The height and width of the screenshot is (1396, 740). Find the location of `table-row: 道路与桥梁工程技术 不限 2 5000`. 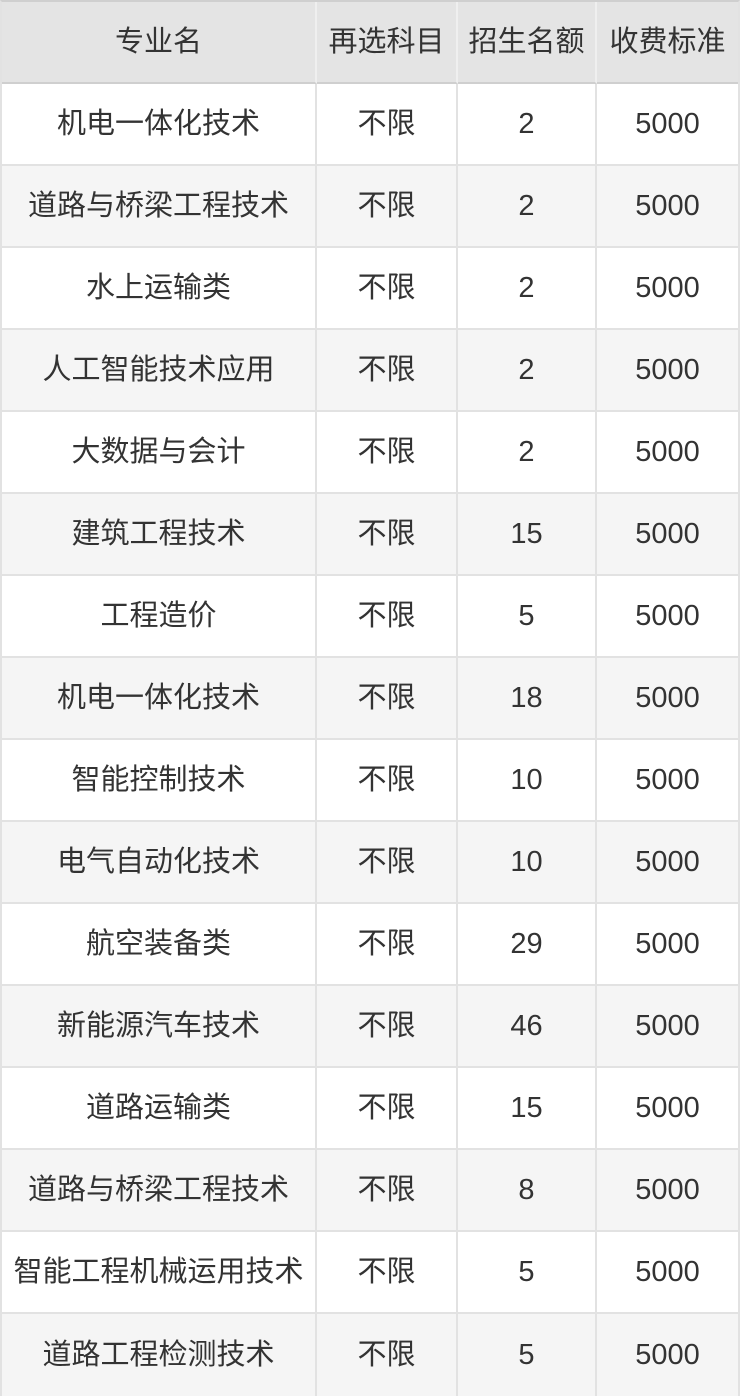

table-row: 道路与桥梁工程技术 不限 2 5000 is located at coordinates (370, 207).